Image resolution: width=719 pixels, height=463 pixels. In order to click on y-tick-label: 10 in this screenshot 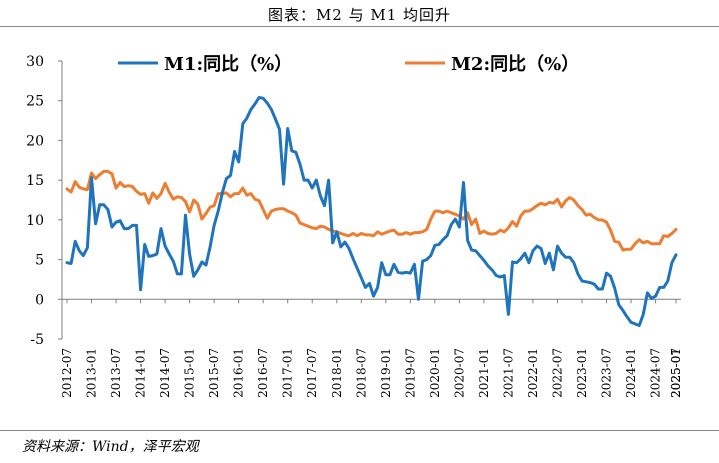, I will do `click(35, 221)`.